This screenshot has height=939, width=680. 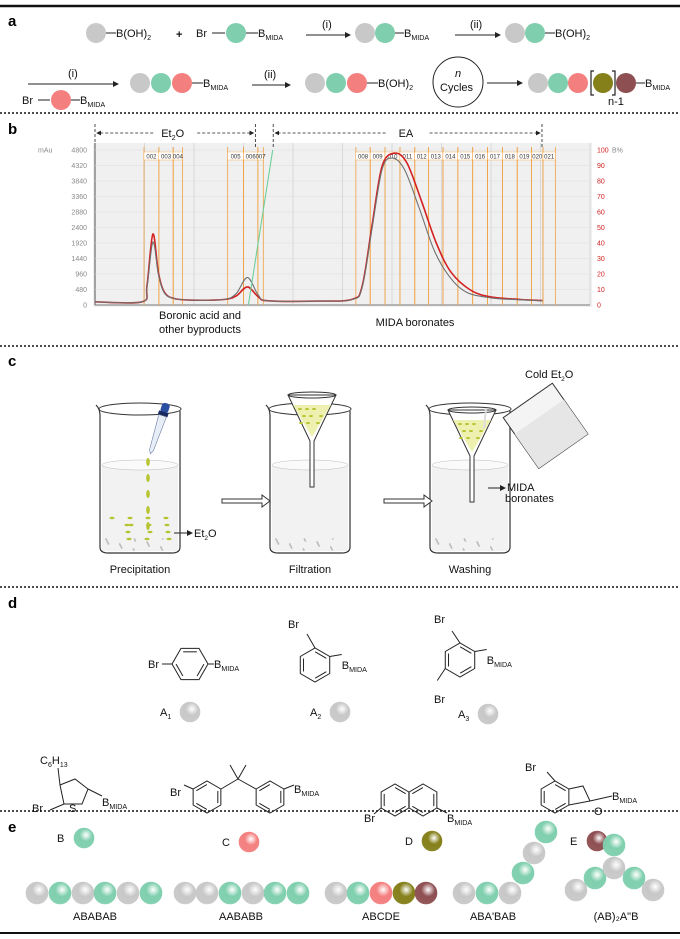 What do you see at coordinates (472, 454) in the screenshot?
I see `funnel-washing` at bounding box center [472, 454].